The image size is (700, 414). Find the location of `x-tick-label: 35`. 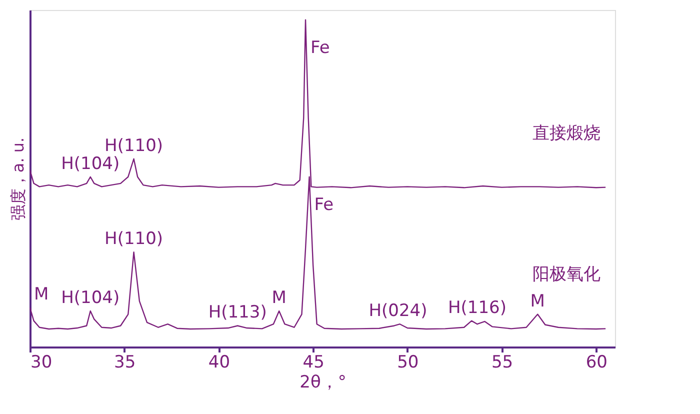

x-tick-label: 35 is located at coordinates (125, 362).